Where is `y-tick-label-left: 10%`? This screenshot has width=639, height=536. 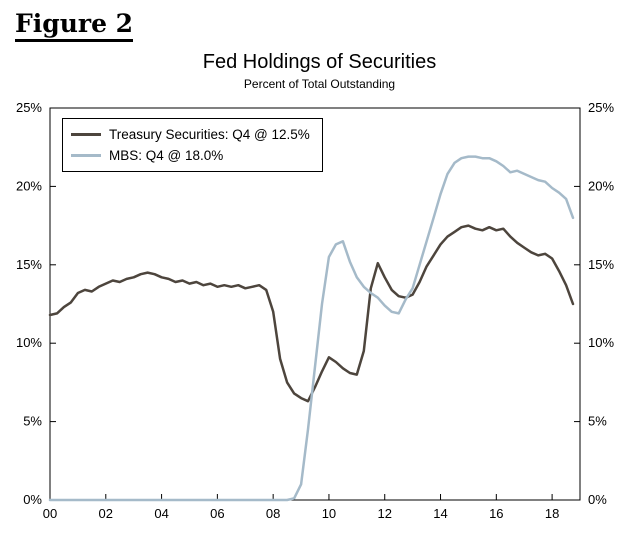
y-tick-label-left: 10% is located at coordinates (29, 342).